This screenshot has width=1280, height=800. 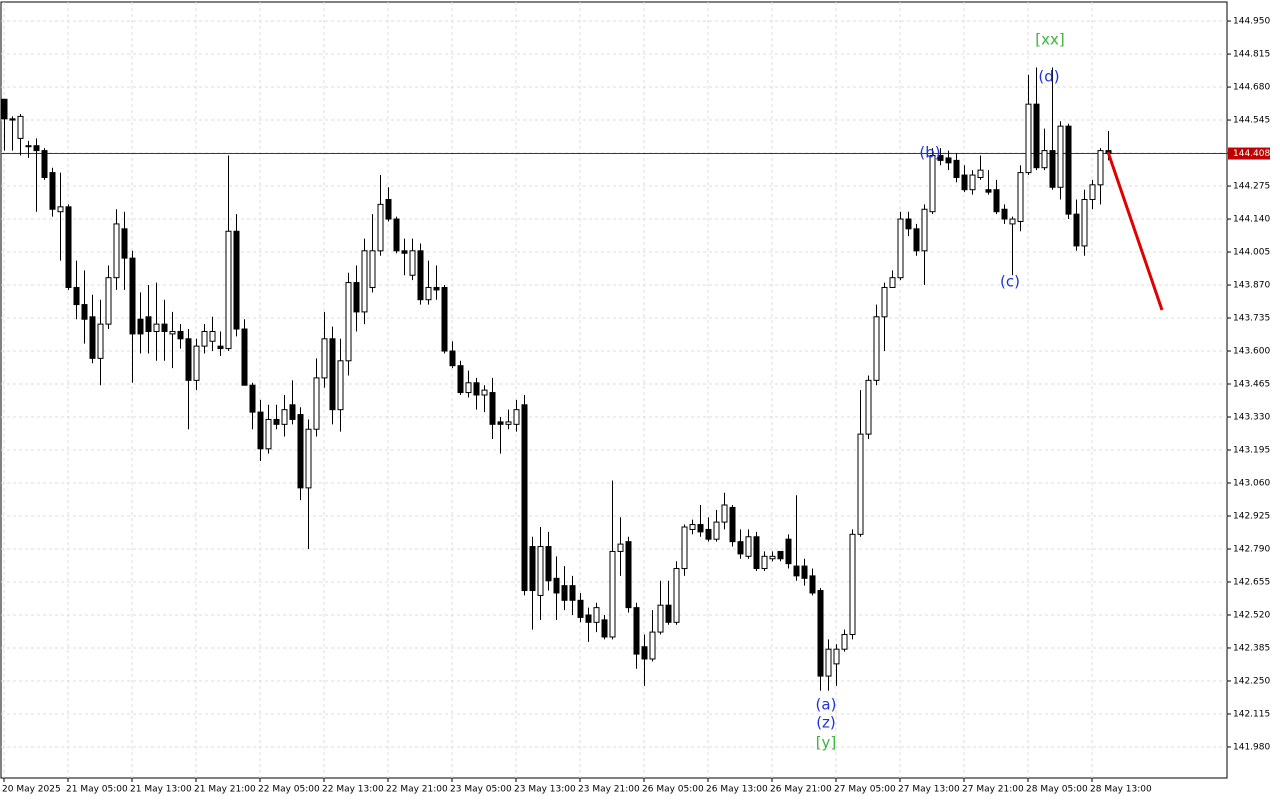 I want to click on x-tick-label: 26 May 05:00, so click(x=673, y=790).